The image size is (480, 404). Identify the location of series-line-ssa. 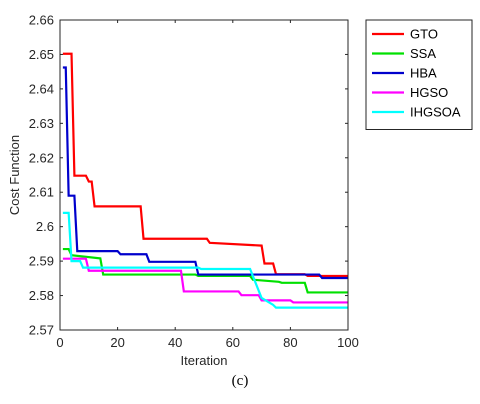
(205, 270).